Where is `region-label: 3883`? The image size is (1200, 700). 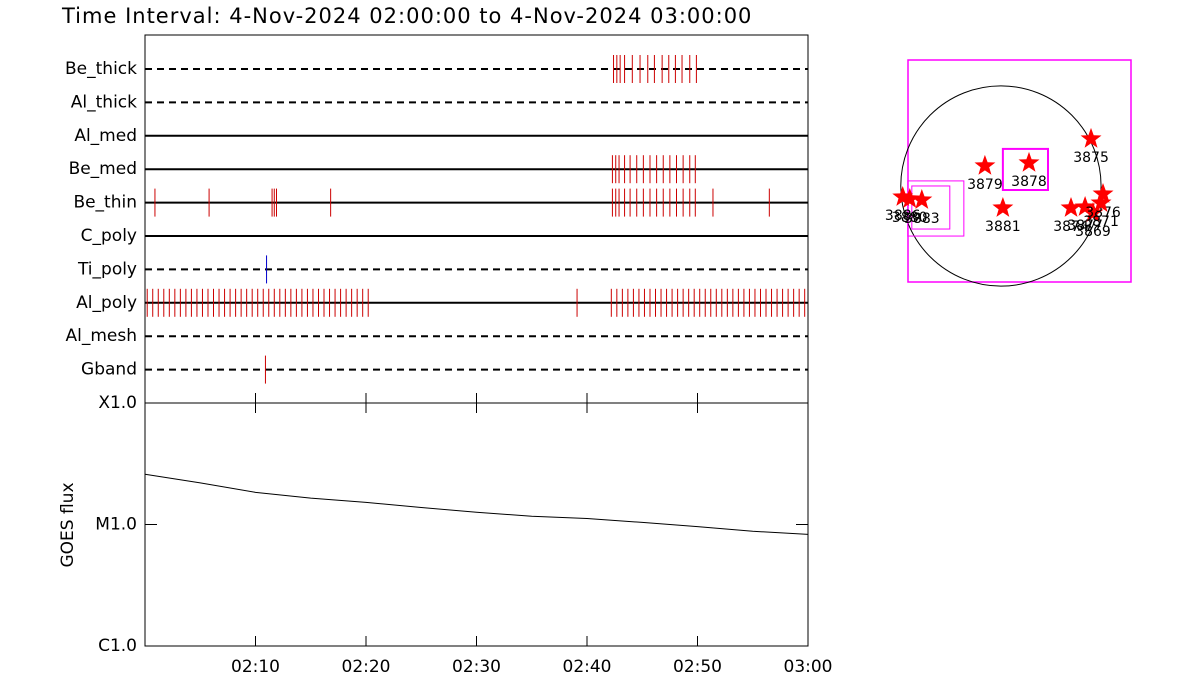
region-label: 3883 is located at coordinates (922, 219).